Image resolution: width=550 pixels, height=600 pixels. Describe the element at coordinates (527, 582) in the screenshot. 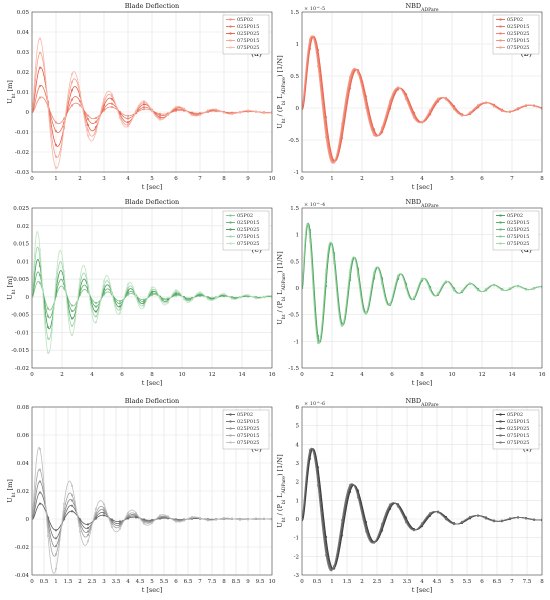

I see `x-tick-label: 7.5` at that location.